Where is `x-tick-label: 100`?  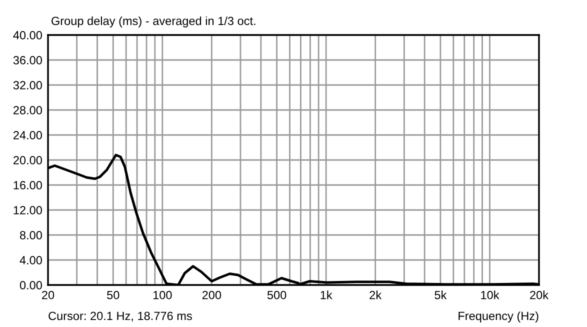
x-tick-label: 100 is located at coordinates (162, 295).